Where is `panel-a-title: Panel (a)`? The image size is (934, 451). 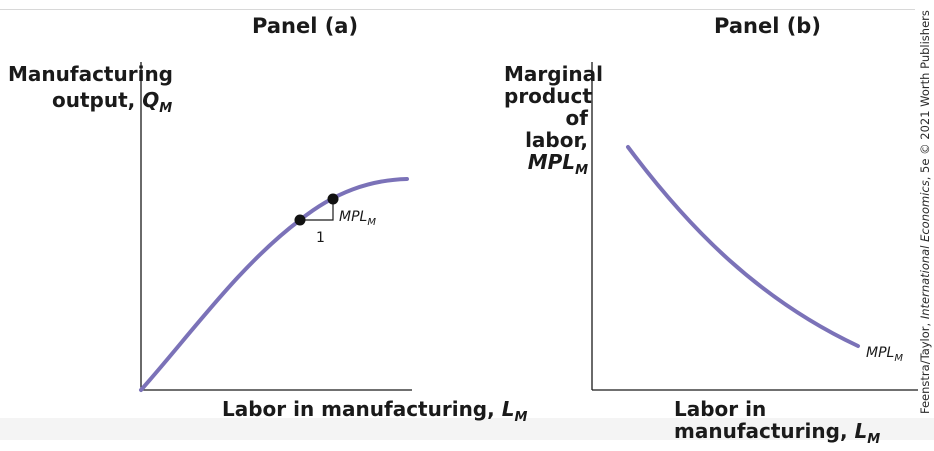 panel-a-title: Panel (a) is located at coordinates (305, 26).